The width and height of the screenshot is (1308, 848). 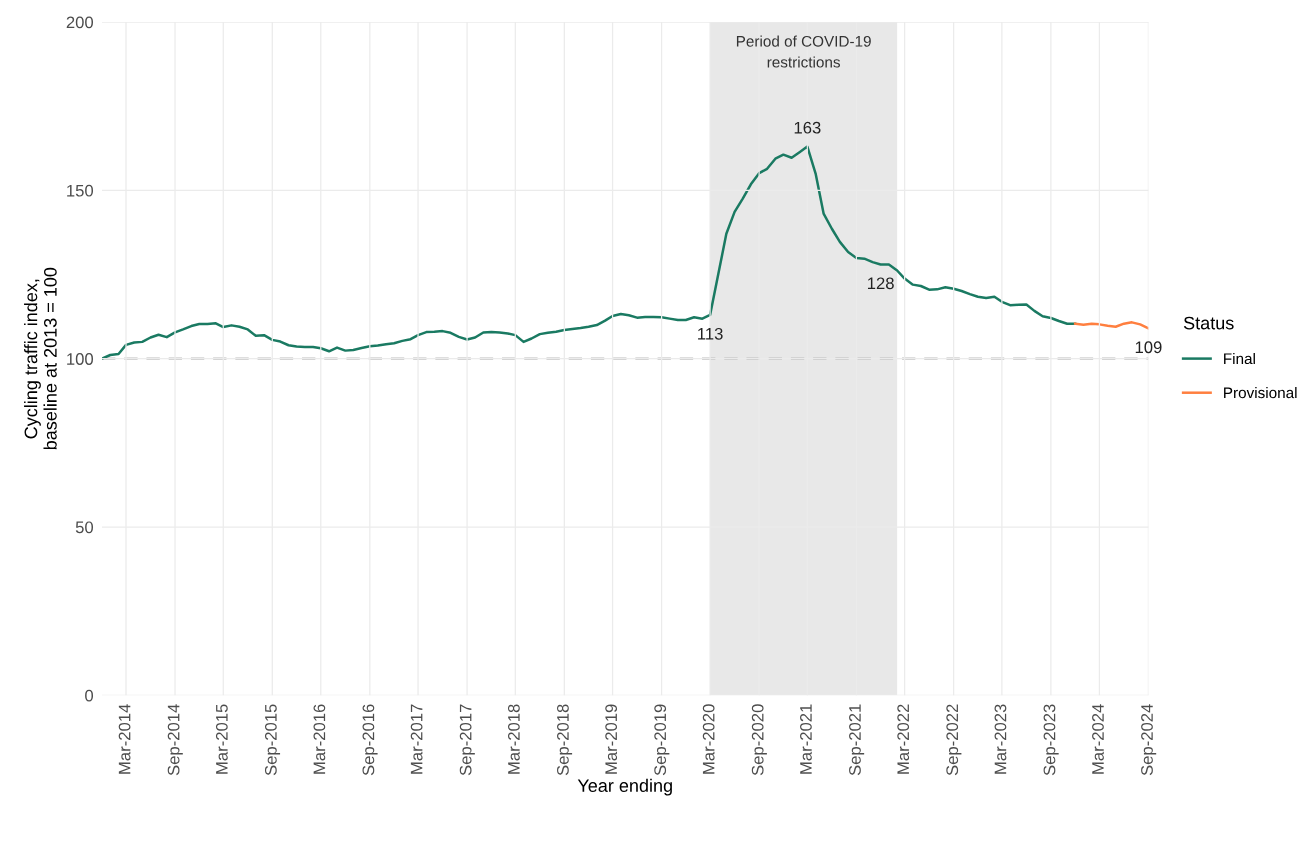 I want to click on y-tick-label: 100, so click(x=80, y=359).